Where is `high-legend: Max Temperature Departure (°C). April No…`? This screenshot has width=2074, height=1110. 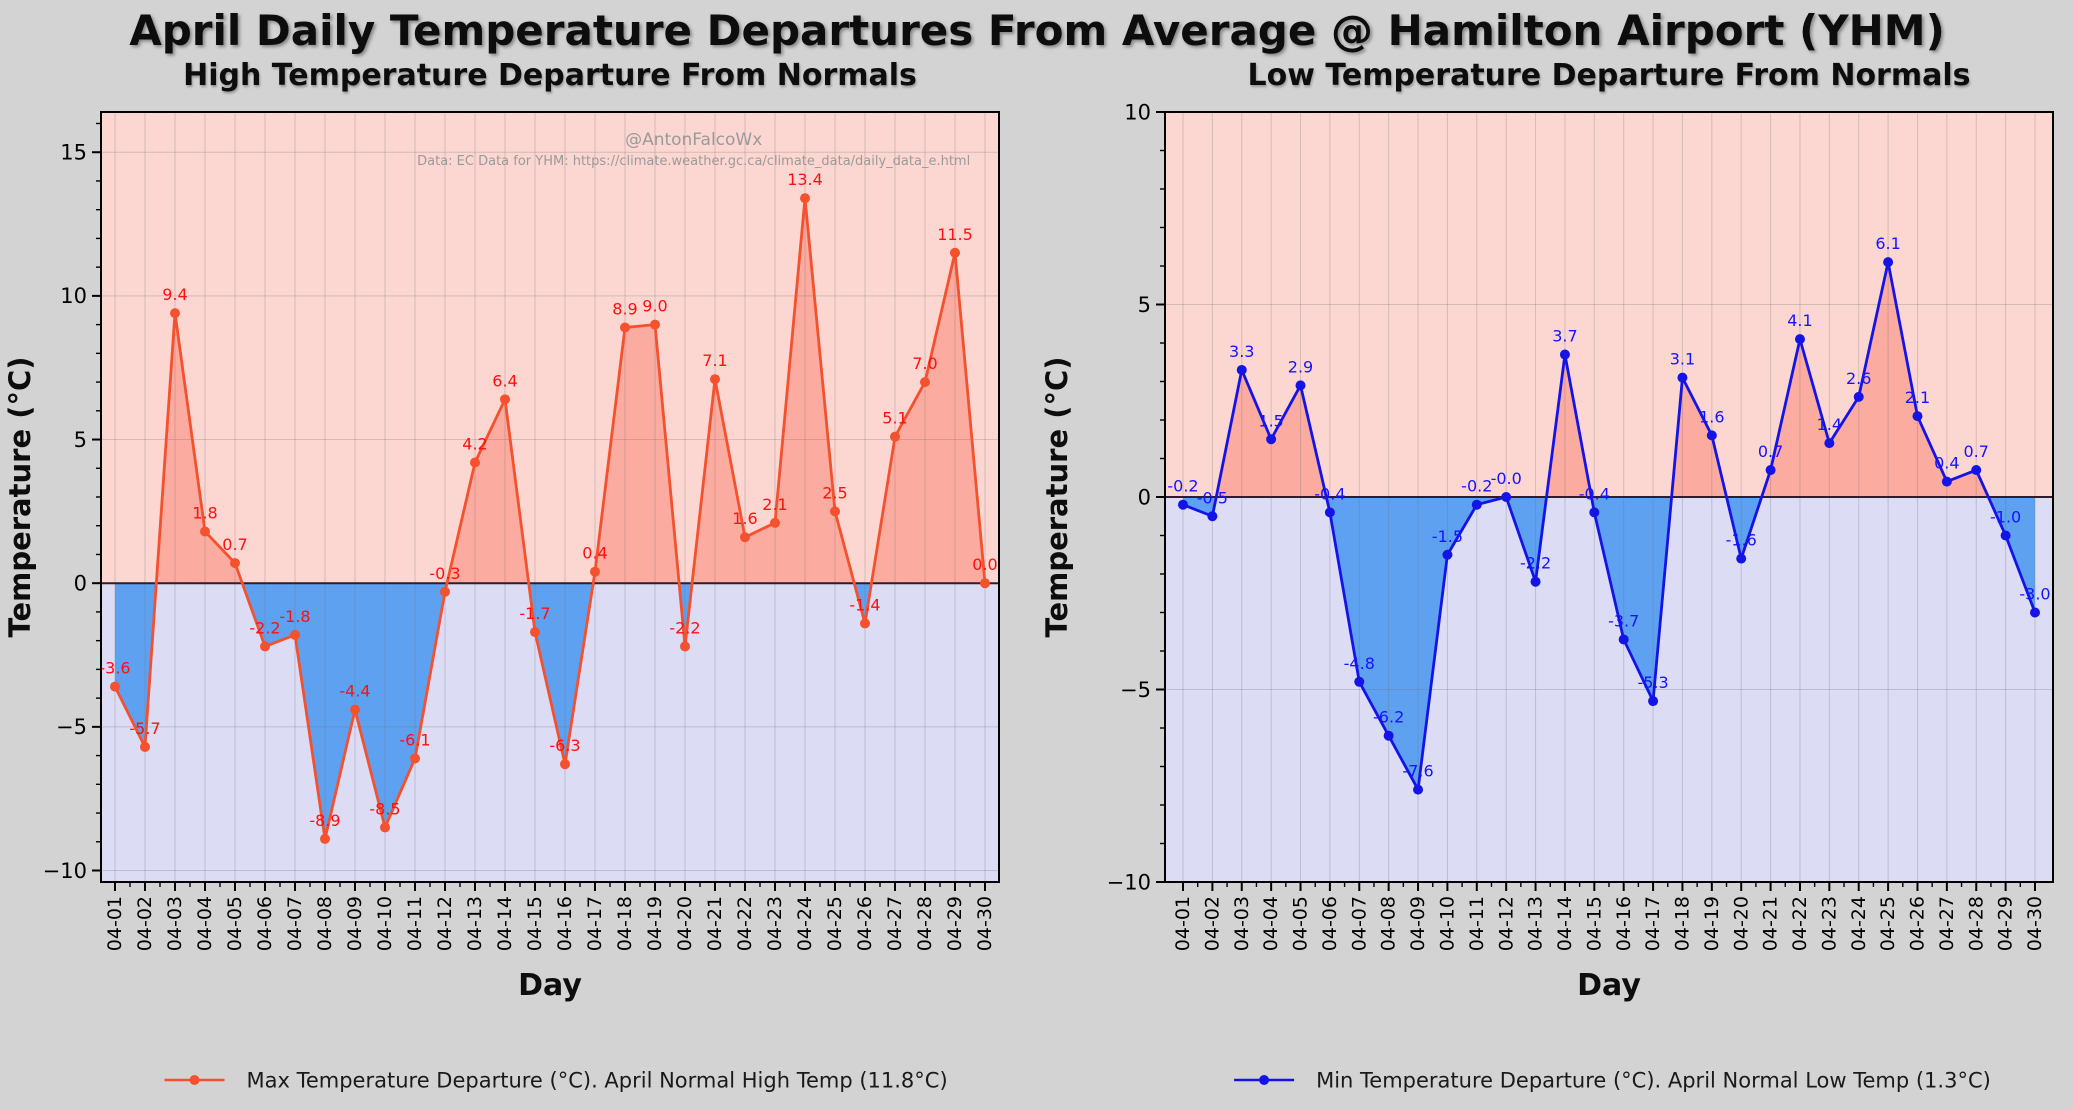 high-legend: Max Temperature Departure (°C). April No… is located at coordinates (556, 1080).